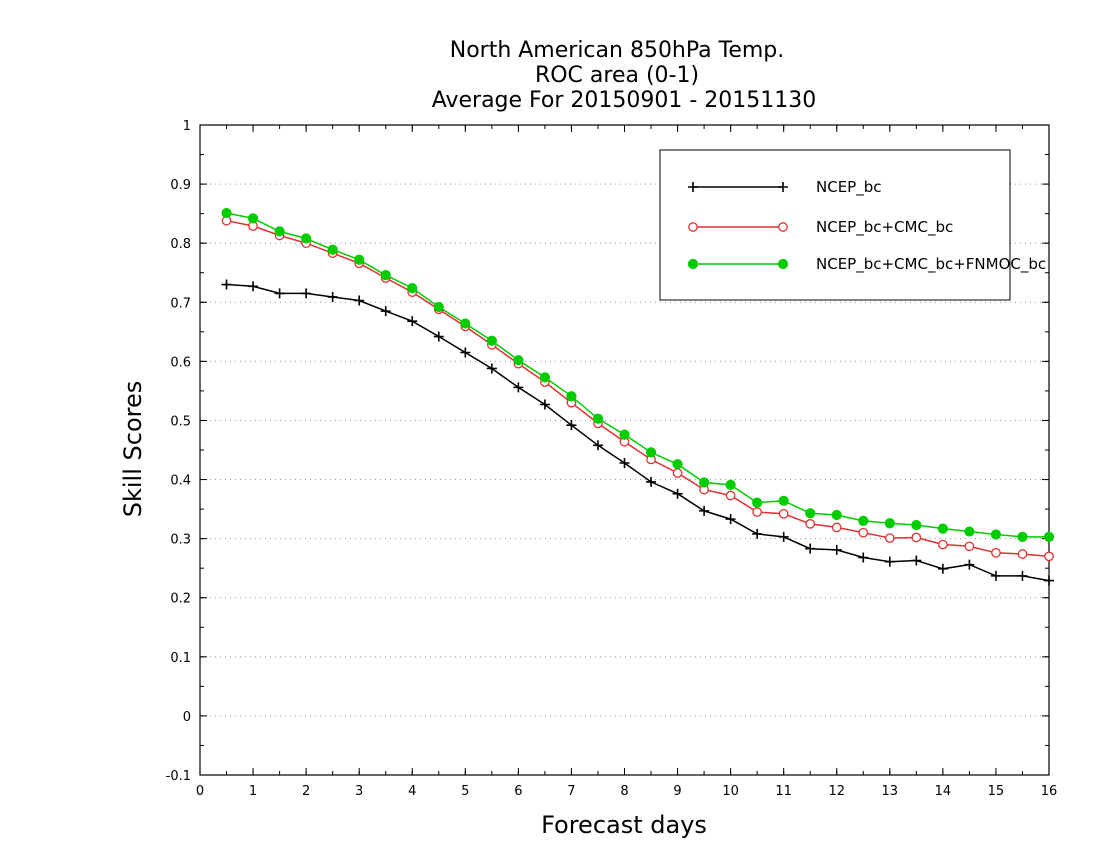 This screenshot has height=855, width=1100. I want to click on legend-label: NCEP_bc, so click(849, 187).